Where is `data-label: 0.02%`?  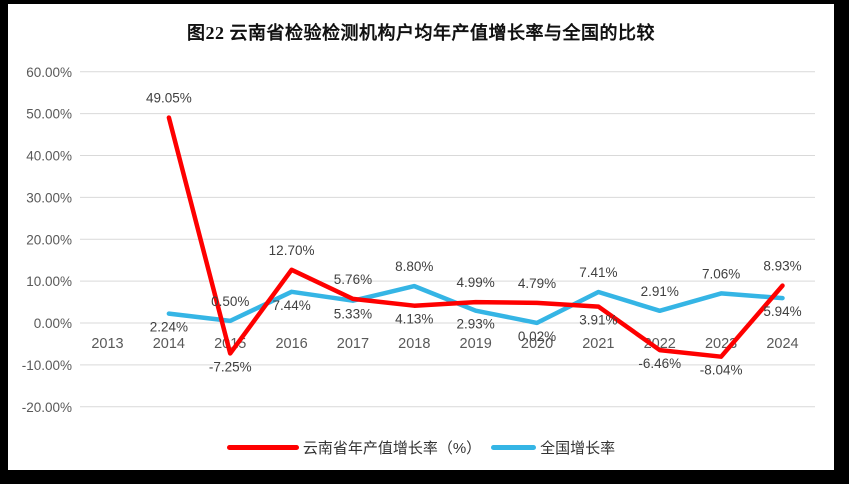 data-label: 0.02% is located at coordinates (537, 336).